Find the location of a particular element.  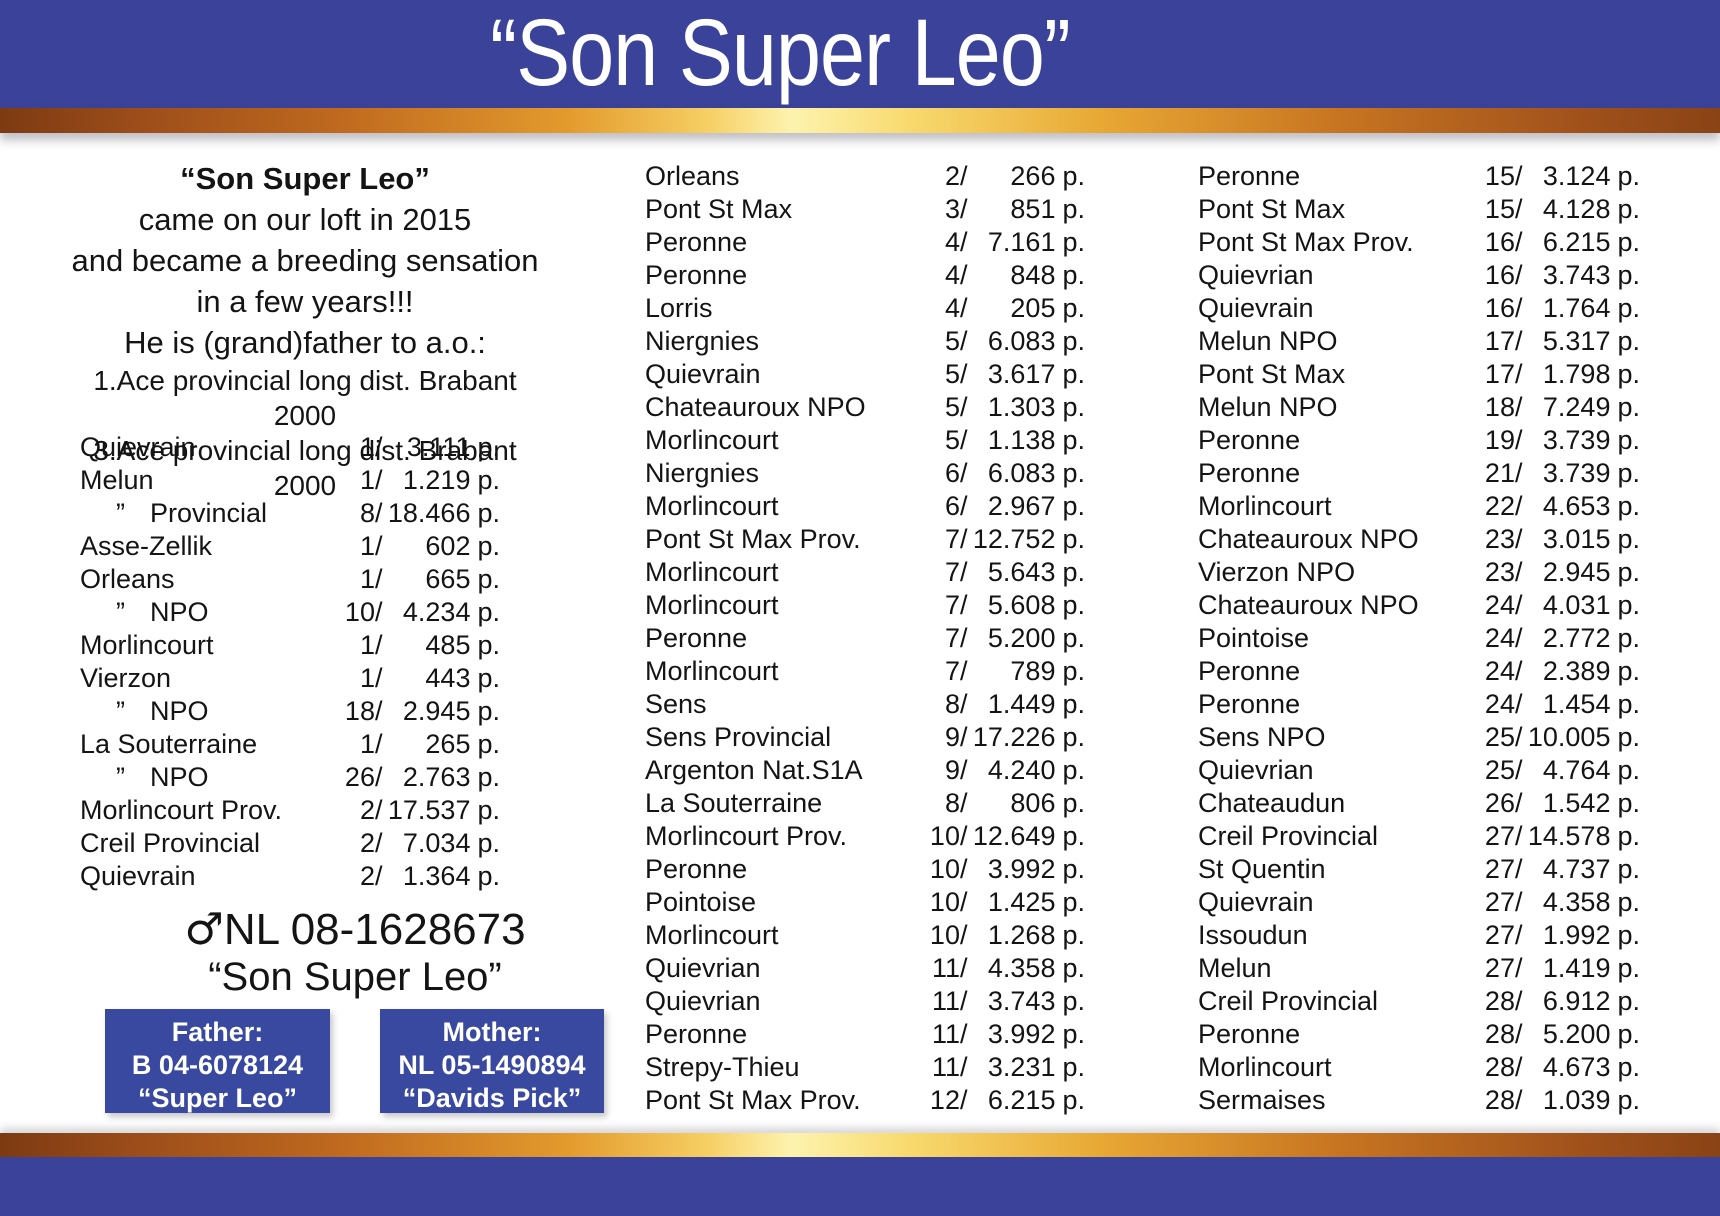

race-name: Pointoise is located at coordinates (701, 902).